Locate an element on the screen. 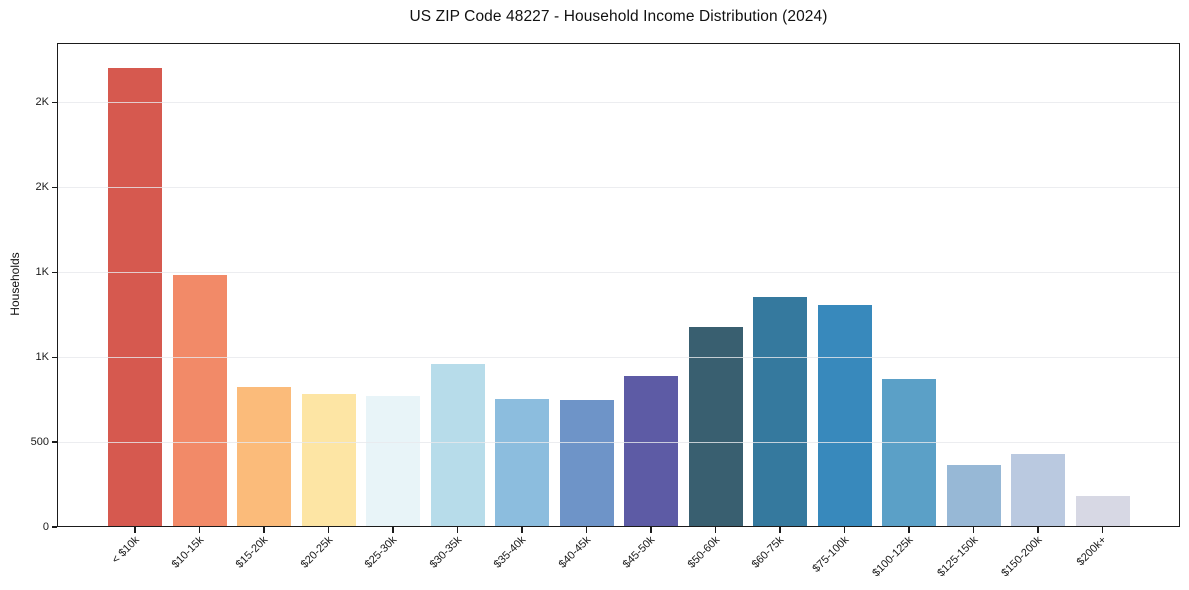 This screenshot has width=1189, height=590. y-tick-label: 500 is located at coordinates (39, 441).